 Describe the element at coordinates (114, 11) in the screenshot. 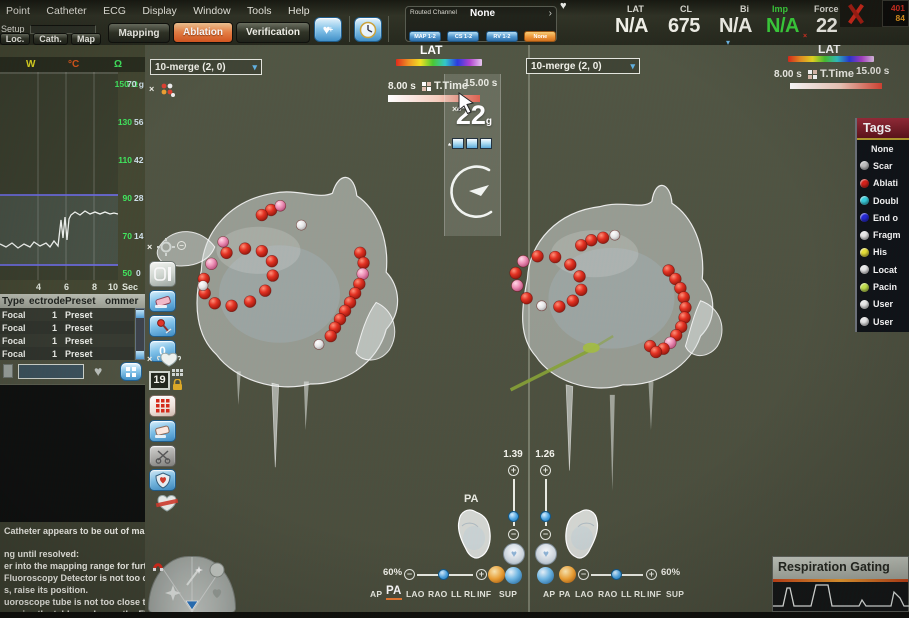

I see `menu-ecg: ECG` at that location.